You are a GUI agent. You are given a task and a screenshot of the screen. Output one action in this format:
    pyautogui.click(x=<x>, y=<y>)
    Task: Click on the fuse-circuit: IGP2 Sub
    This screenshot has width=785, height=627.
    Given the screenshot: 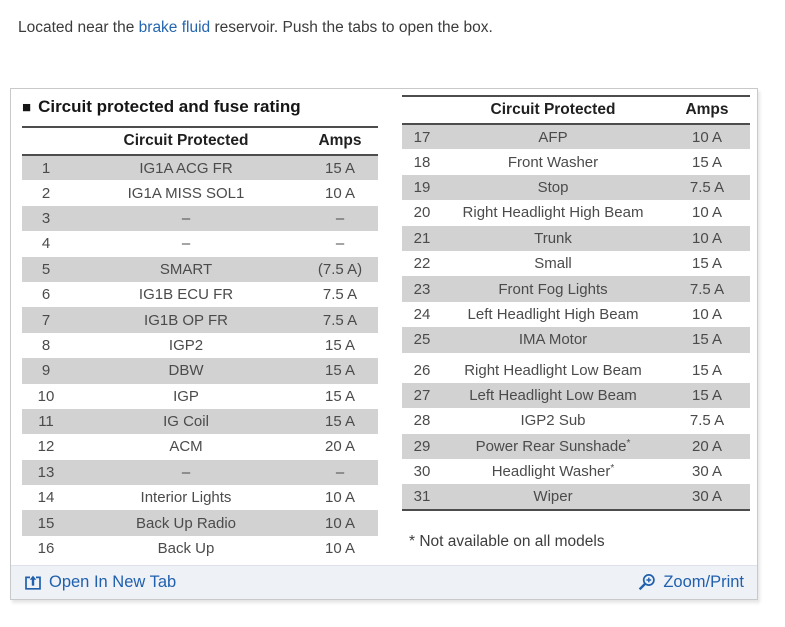 What is the action you would take?
    pyautogui.click(x=553, y=421)
    